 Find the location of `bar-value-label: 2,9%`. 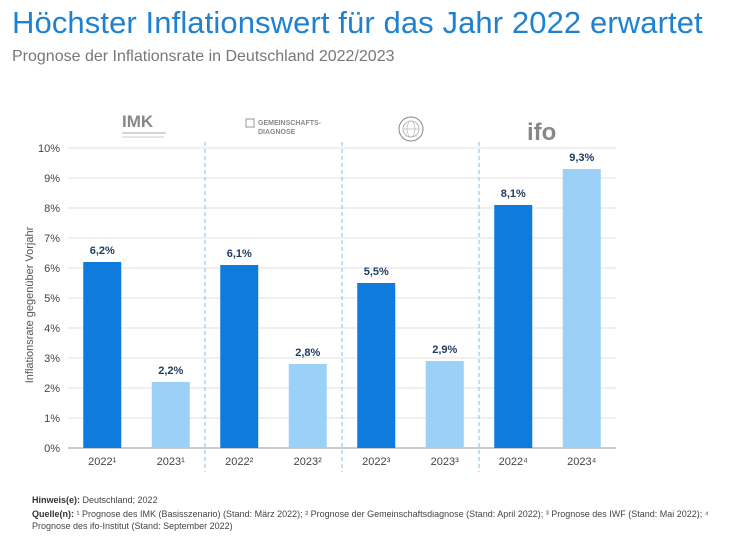

bar-value-label: 2,9% is located at coordinates (444, 350).